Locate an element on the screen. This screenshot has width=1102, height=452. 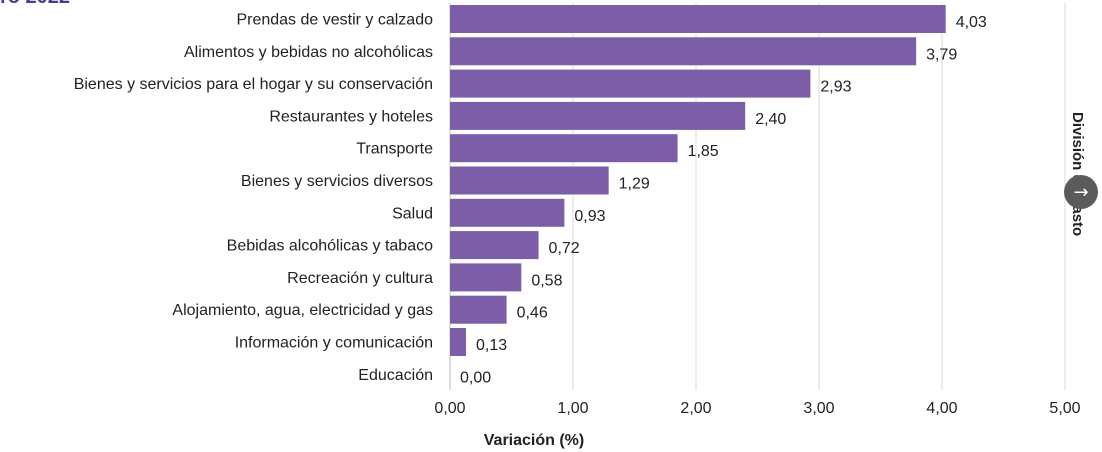
value-label: 0,72 is located at coordinates (564, 248).